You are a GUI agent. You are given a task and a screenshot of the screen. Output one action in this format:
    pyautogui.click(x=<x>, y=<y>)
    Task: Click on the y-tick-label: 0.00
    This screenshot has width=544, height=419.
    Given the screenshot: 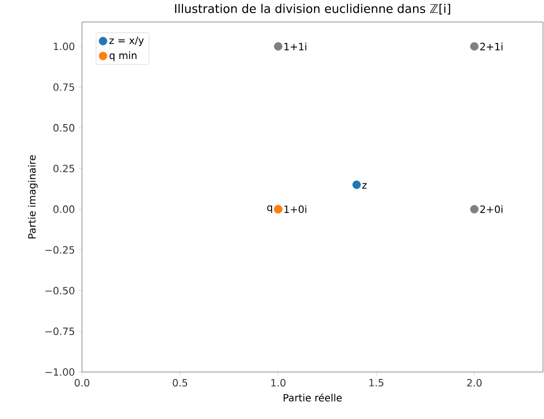 What is the action you would take?
    pyautogui.click(x=63, y=209)
    